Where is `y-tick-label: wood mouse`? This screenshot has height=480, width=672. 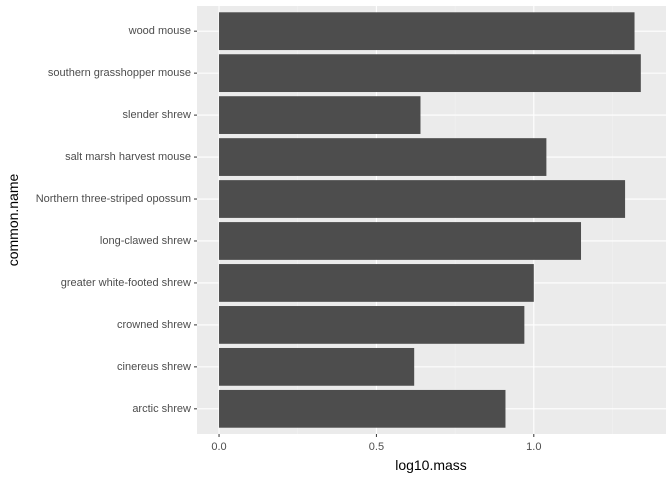
y-tick-label: wood mouse is located at coordinates (159, 31).